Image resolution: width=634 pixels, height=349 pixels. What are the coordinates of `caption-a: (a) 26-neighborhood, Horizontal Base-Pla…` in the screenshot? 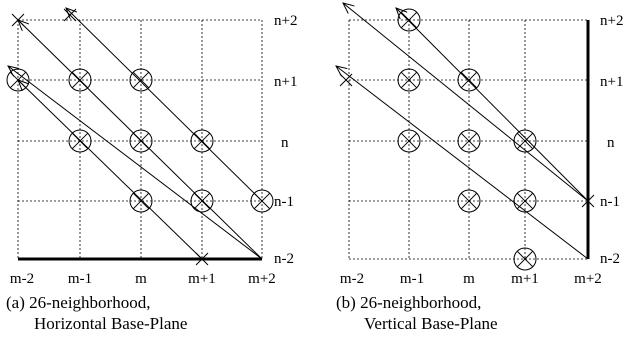 It's located at (96, 313).